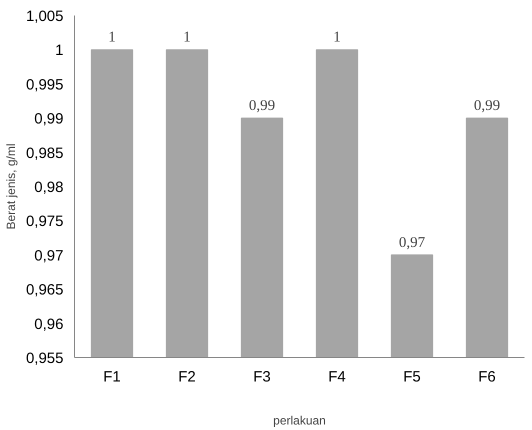 This screenshot has height=430, width=532. I want to click on y-tick-label: 0,985, so click(45, 153).